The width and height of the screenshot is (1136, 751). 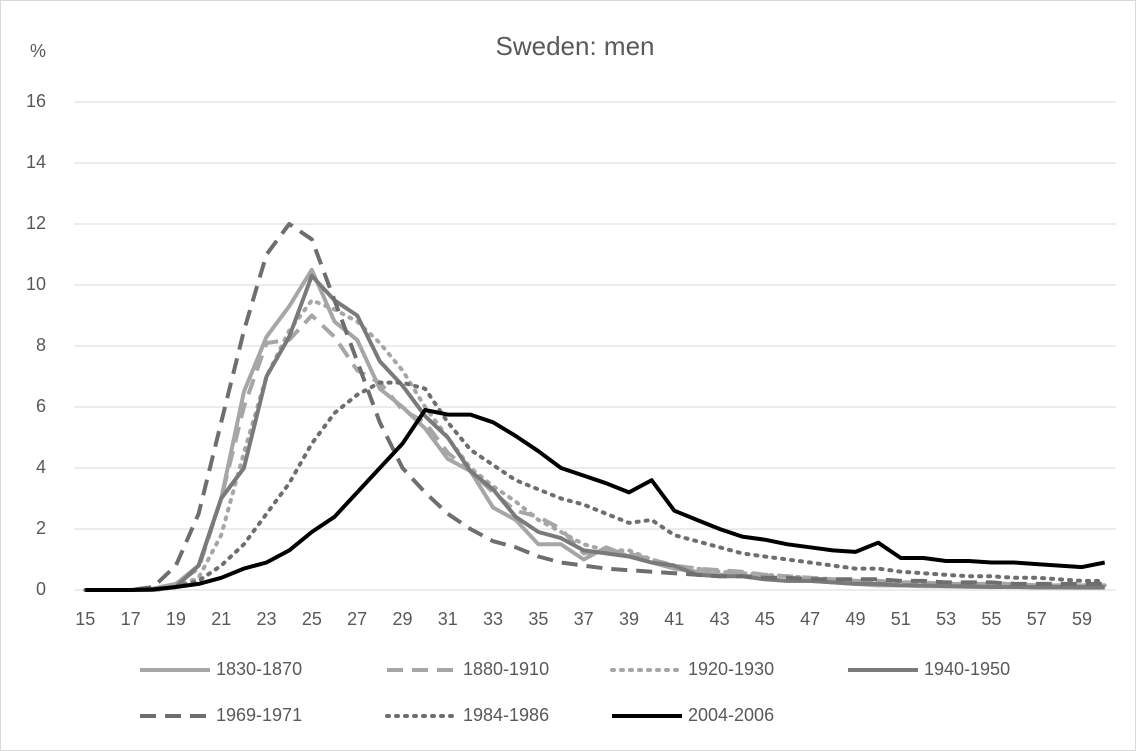 What do you see at coordinates (448, 619) in the screenshot?
I see `x-tick-label: 31` at bounding box center [448, 619].